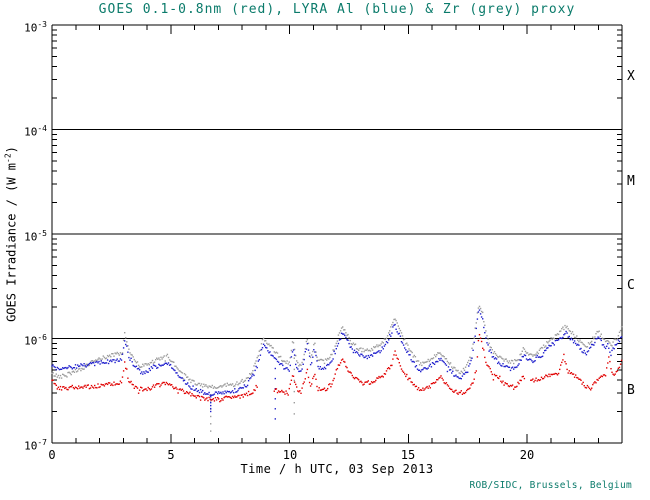  I want to click on x-tick-label-15: 15, so click(408, 455).